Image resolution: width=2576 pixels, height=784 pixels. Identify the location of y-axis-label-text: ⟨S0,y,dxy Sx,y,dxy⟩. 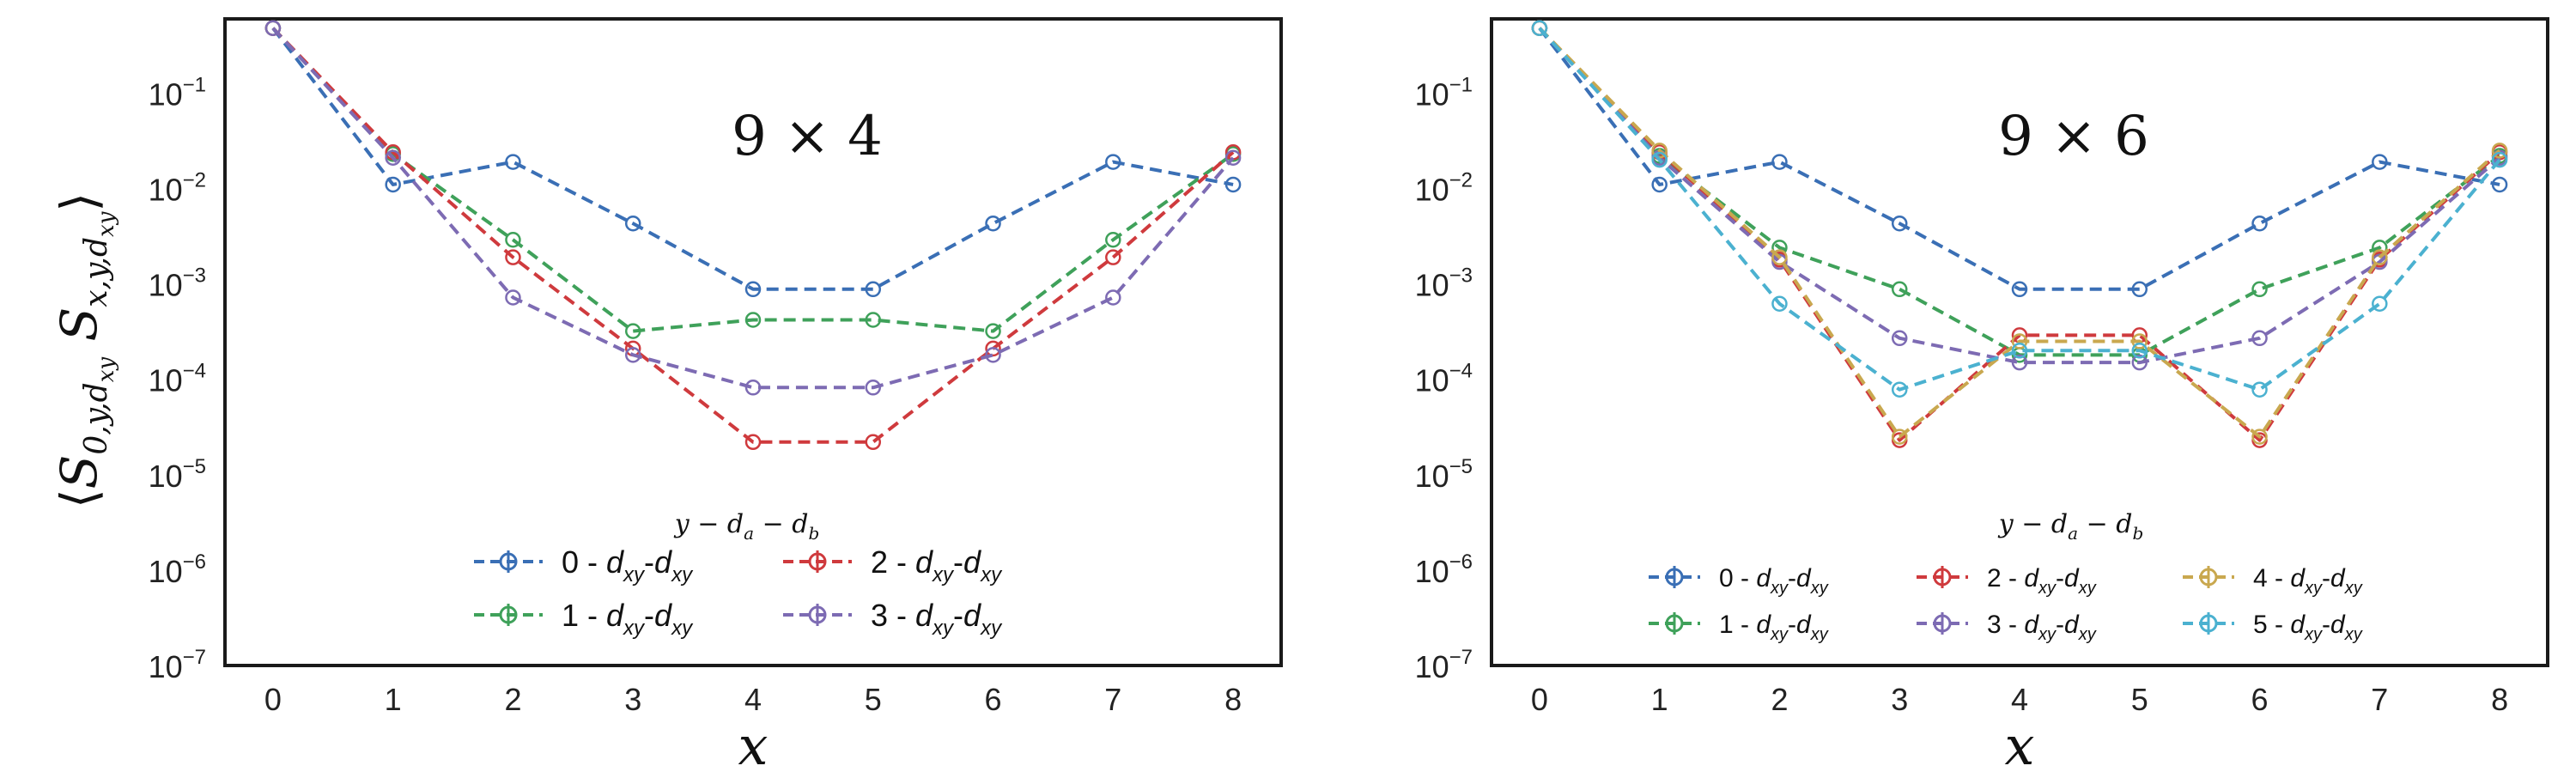
(85, 350).